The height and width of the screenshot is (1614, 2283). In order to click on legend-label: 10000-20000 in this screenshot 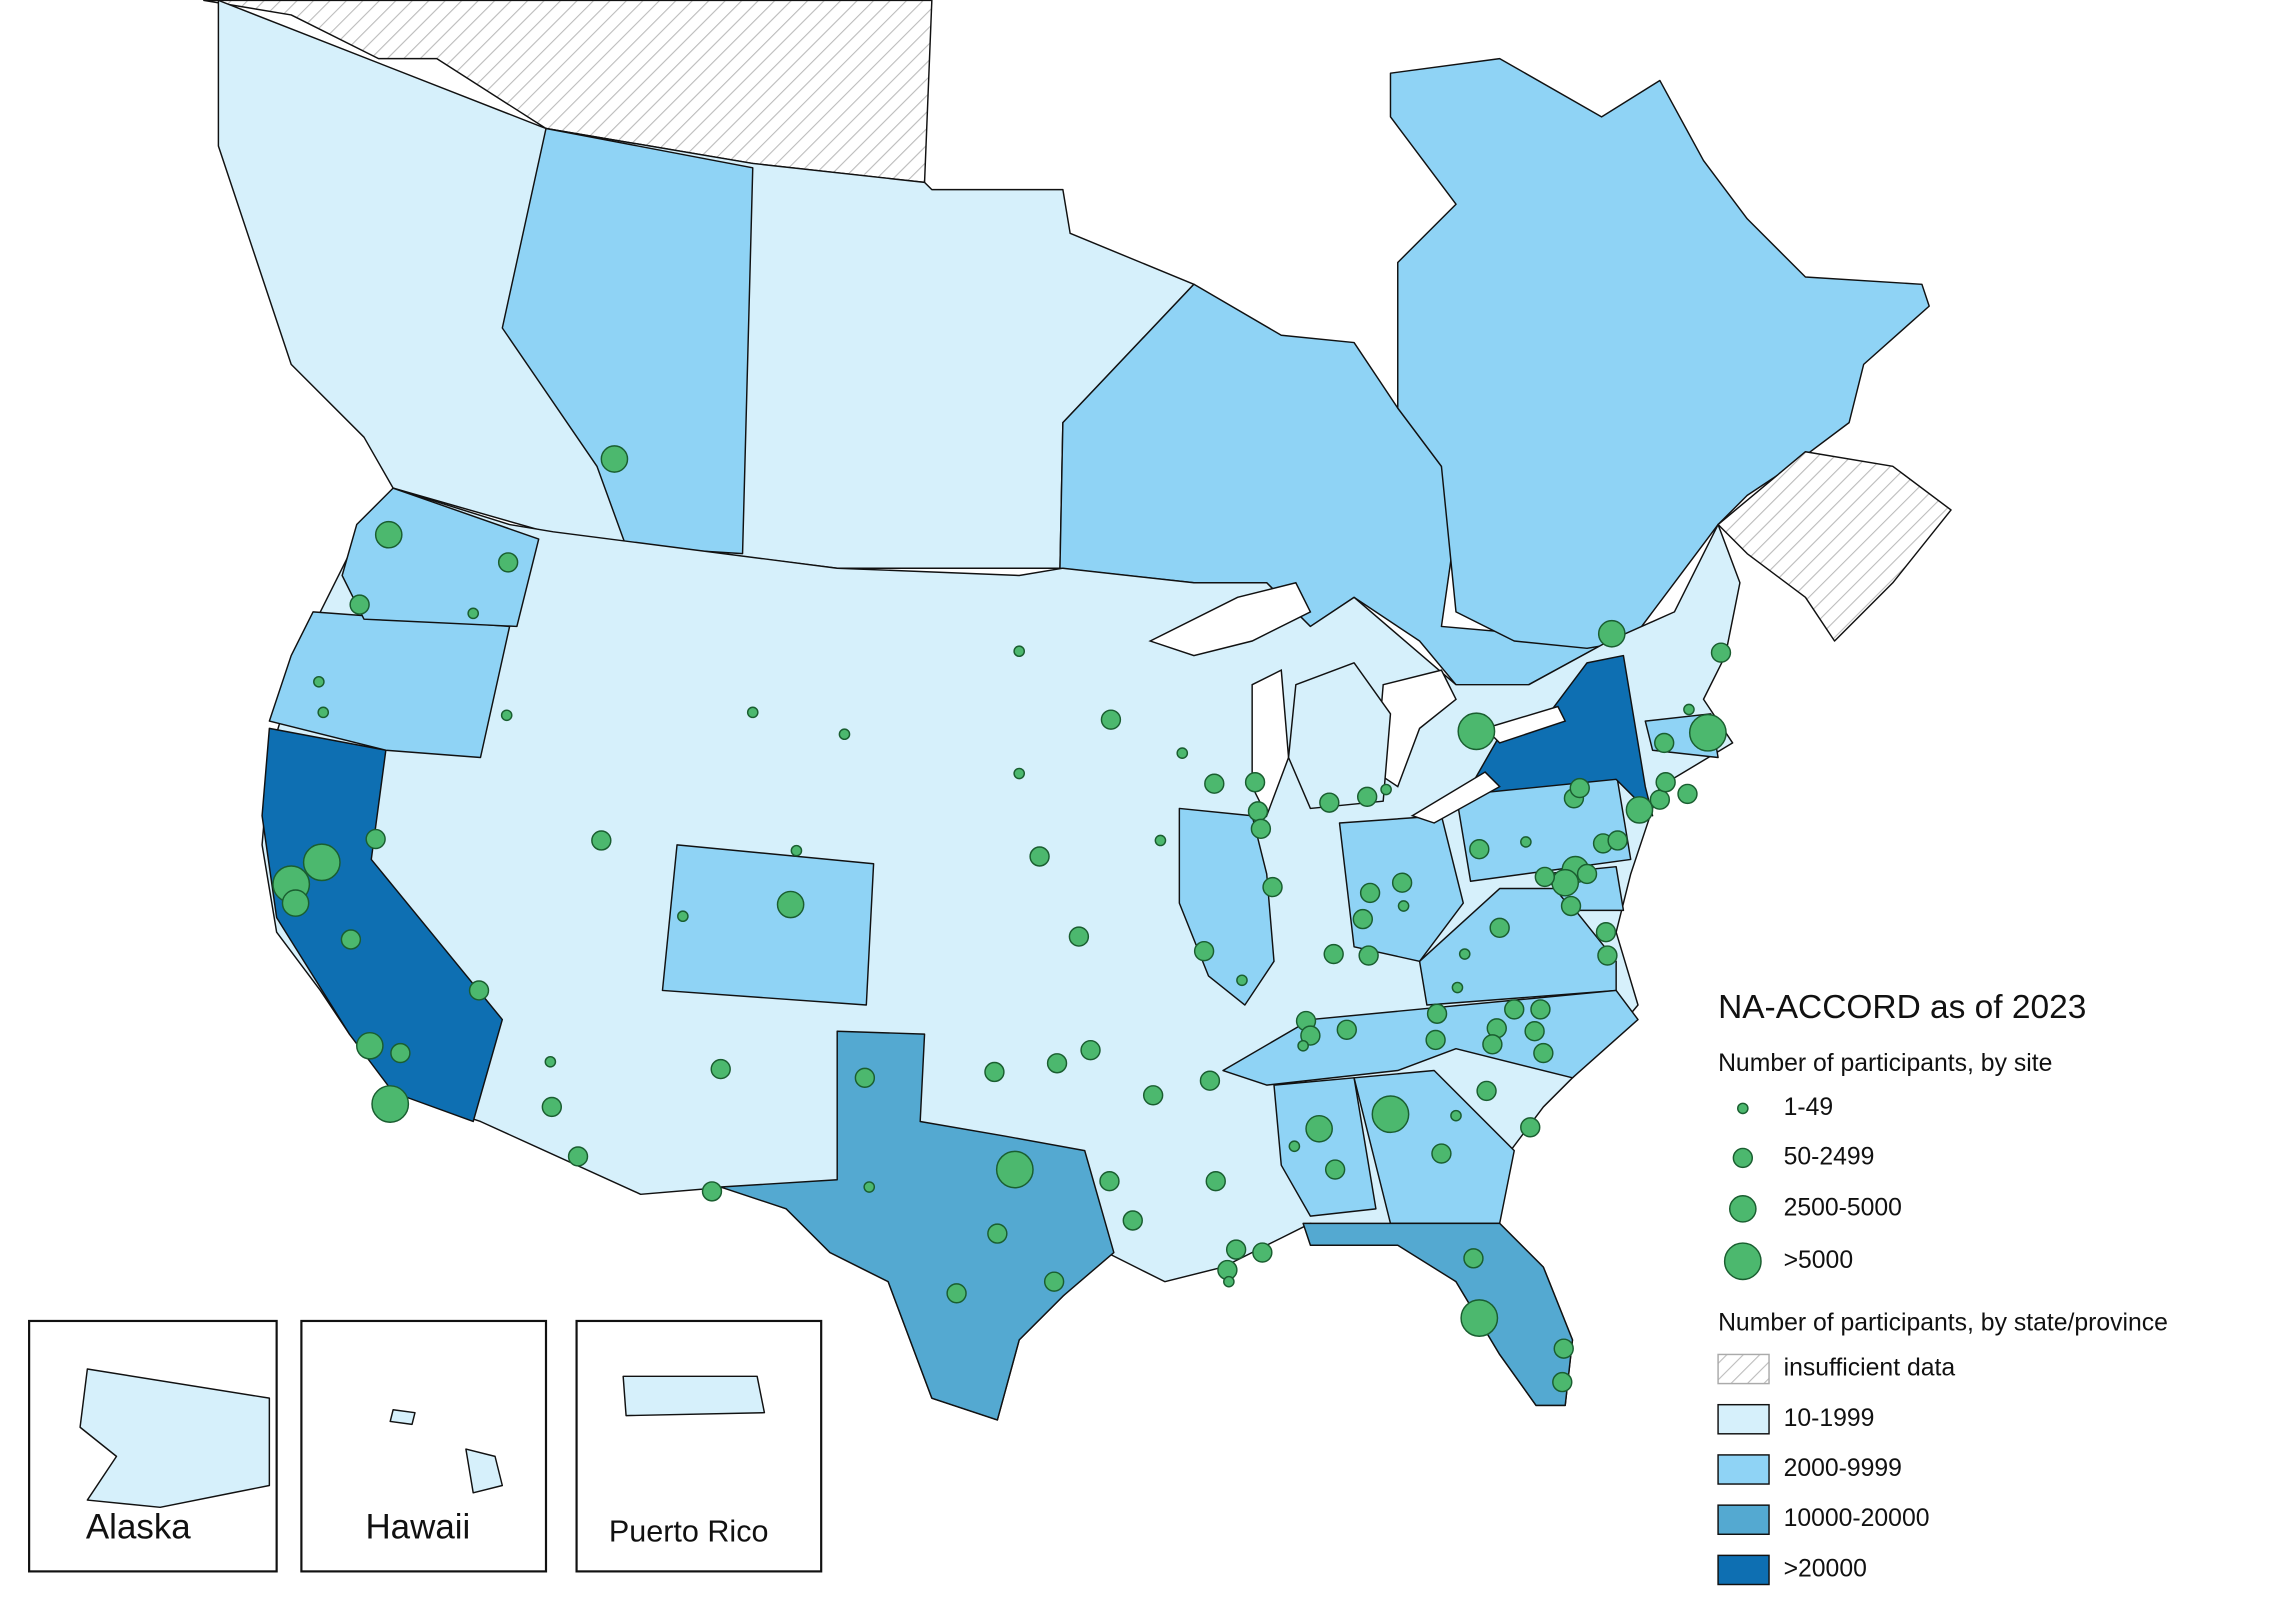, I will do `click(1857, 1518)`.